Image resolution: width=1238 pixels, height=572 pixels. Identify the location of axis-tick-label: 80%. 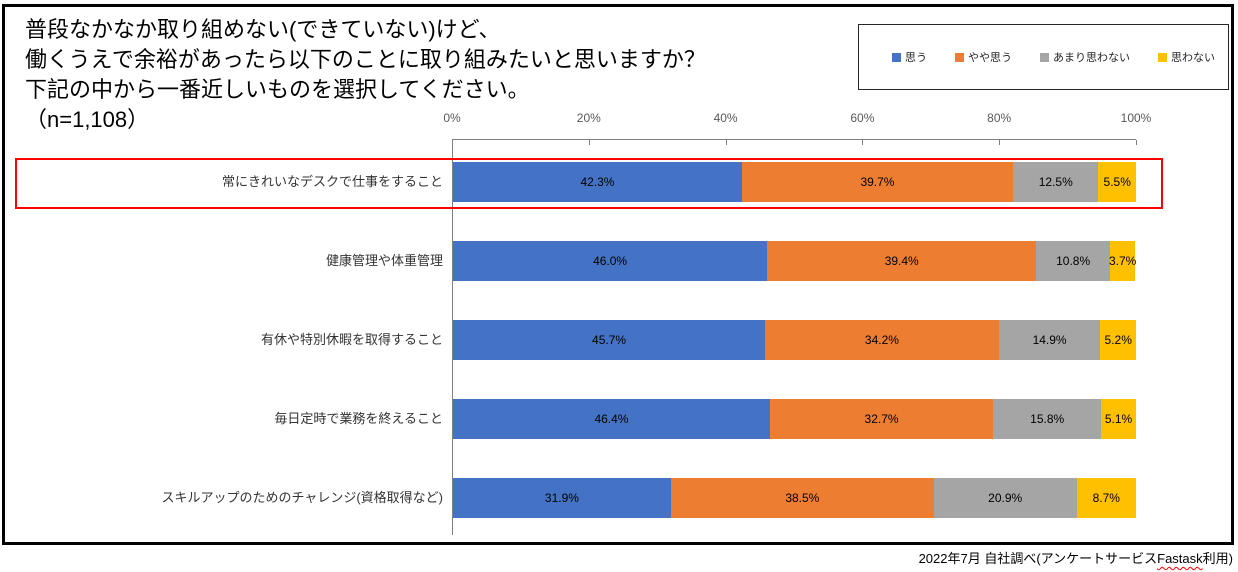
(999, 118).